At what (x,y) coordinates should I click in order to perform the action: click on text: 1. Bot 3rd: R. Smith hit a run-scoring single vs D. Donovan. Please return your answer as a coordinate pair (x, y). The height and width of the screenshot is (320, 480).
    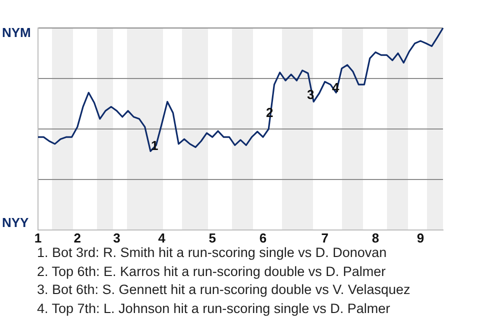
    Looking at the image, I should click on (212, 253).